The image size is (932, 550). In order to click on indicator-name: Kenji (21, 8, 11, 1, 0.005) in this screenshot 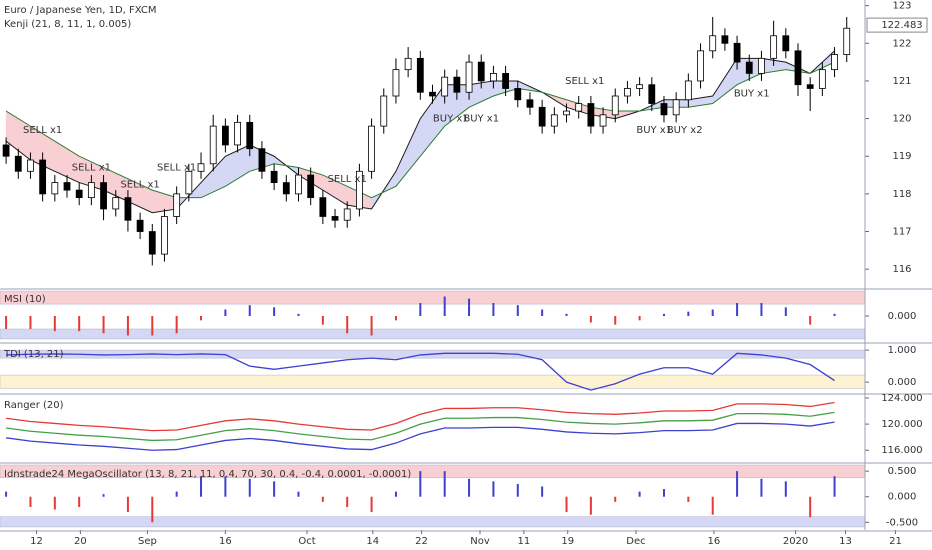, I will do `click(67, 24)`.